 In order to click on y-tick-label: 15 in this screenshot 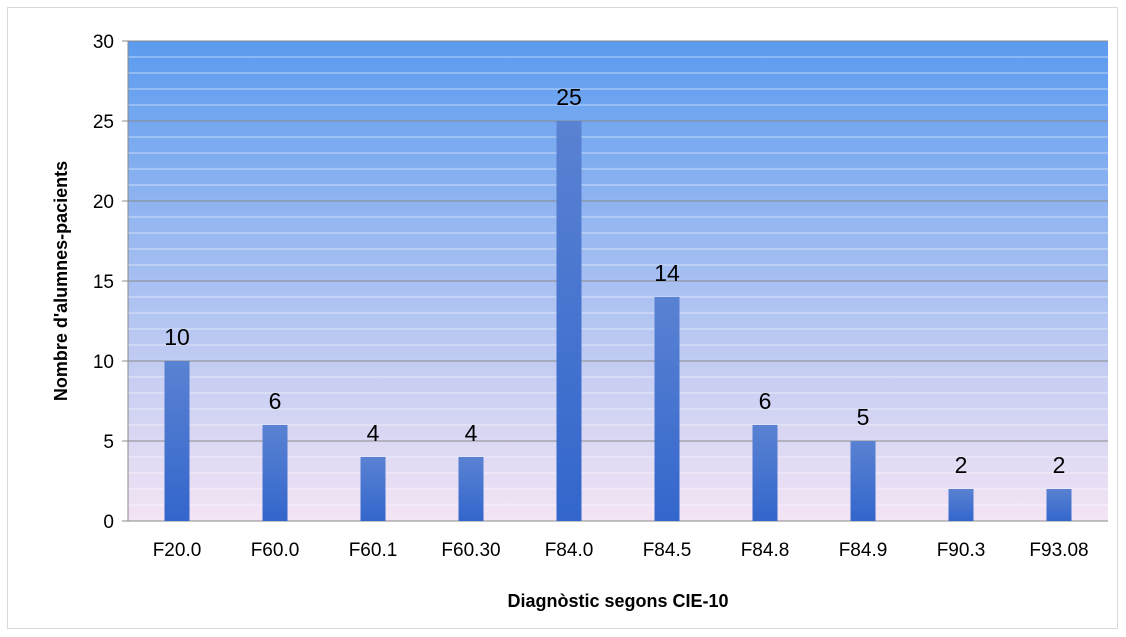, I will do `click(103, 282)`.